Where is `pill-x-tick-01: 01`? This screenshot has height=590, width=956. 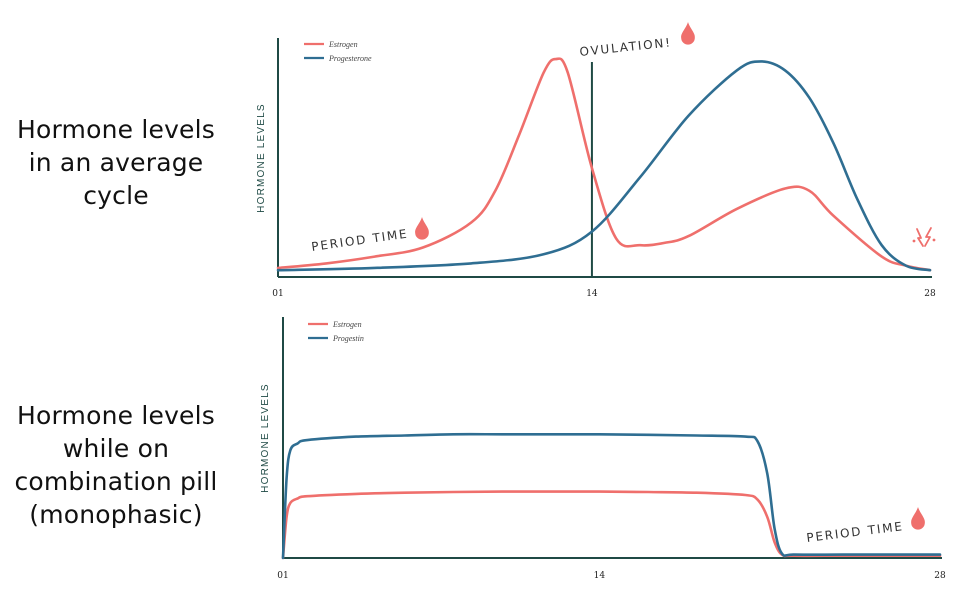
pill-x-tick-01: 01 is located at coordinates (282, 576).